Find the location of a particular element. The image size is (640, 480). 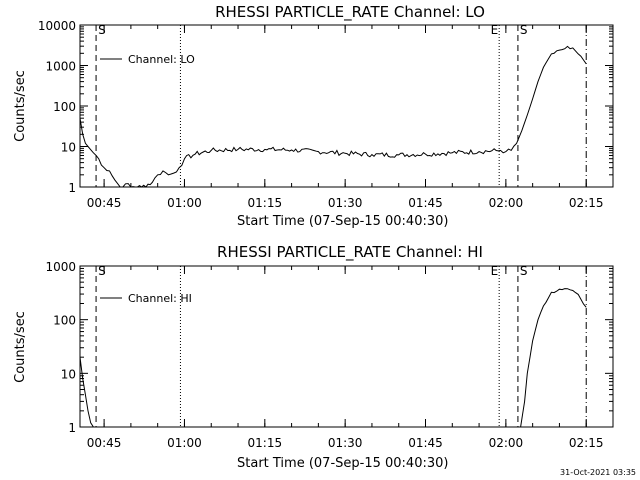

legend-lo: Channel: LO is located at coordinates (147, 59).